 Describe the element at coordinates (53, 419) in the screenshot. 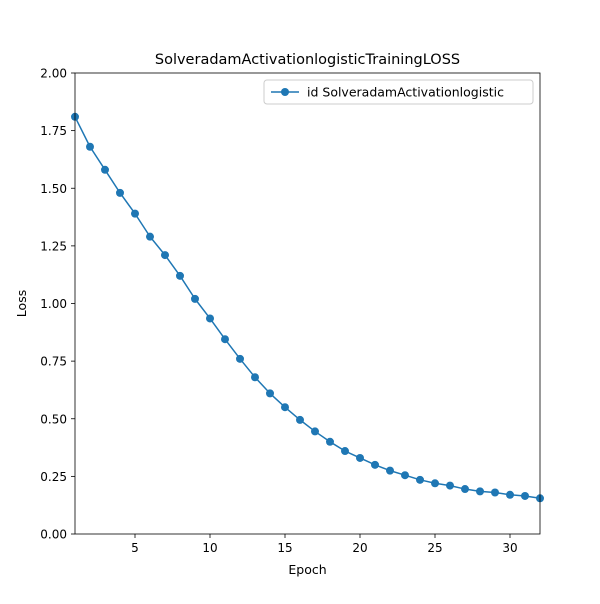

I see `y-tick-label: 0.50` at that location.